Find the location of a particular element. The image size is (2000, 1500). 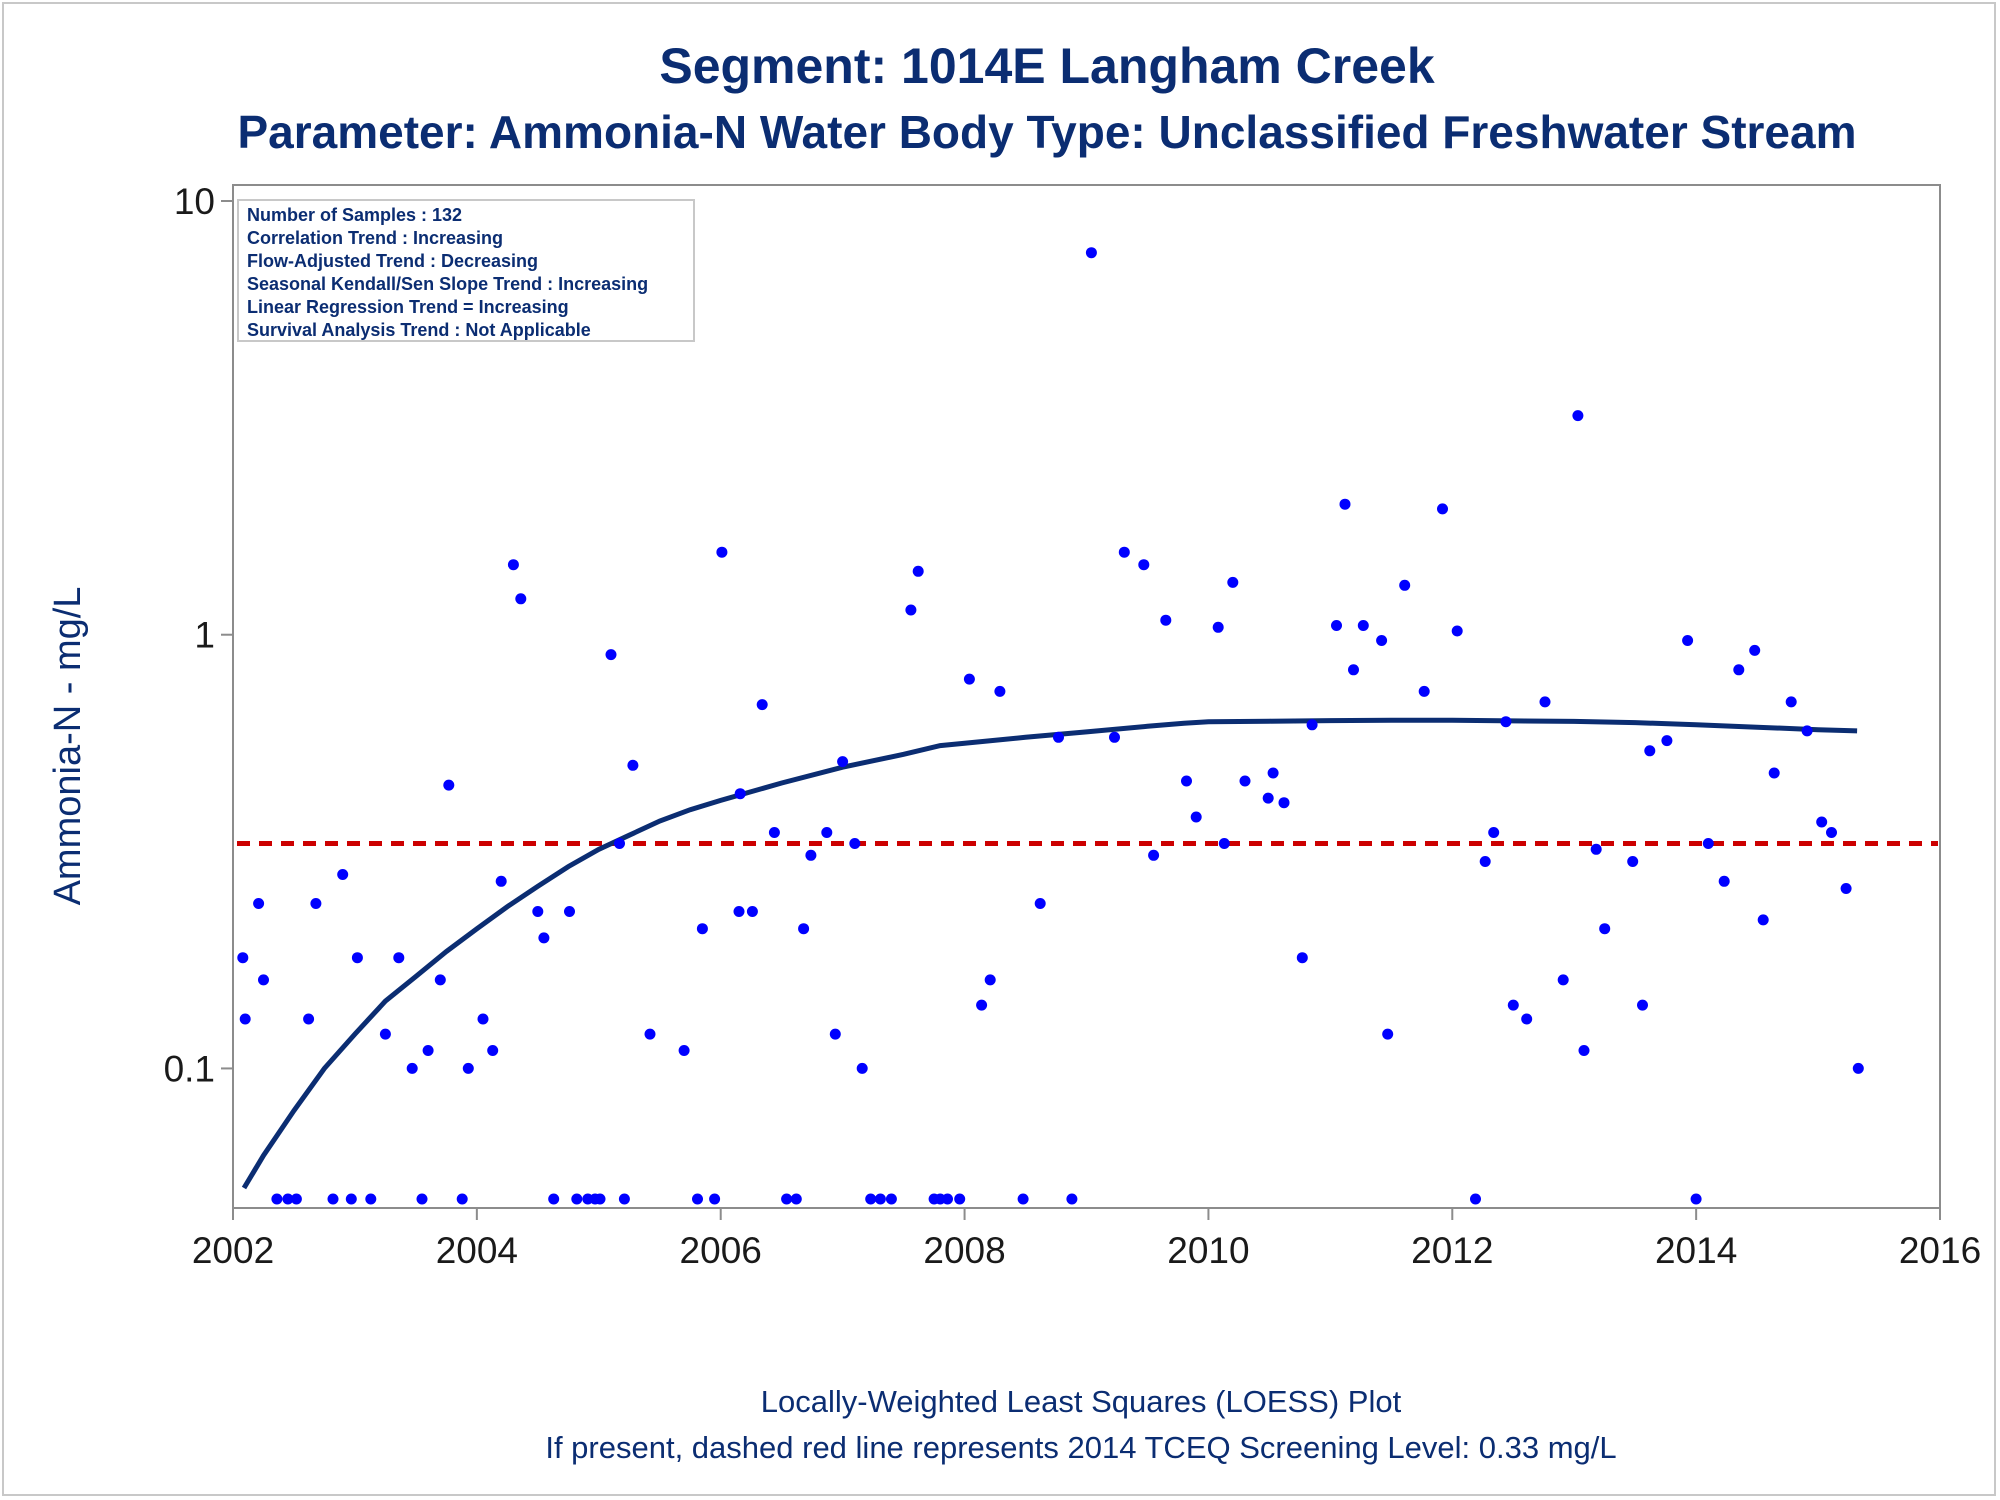

x-tick-label: 2008 is located at coordinates (964, 1250).